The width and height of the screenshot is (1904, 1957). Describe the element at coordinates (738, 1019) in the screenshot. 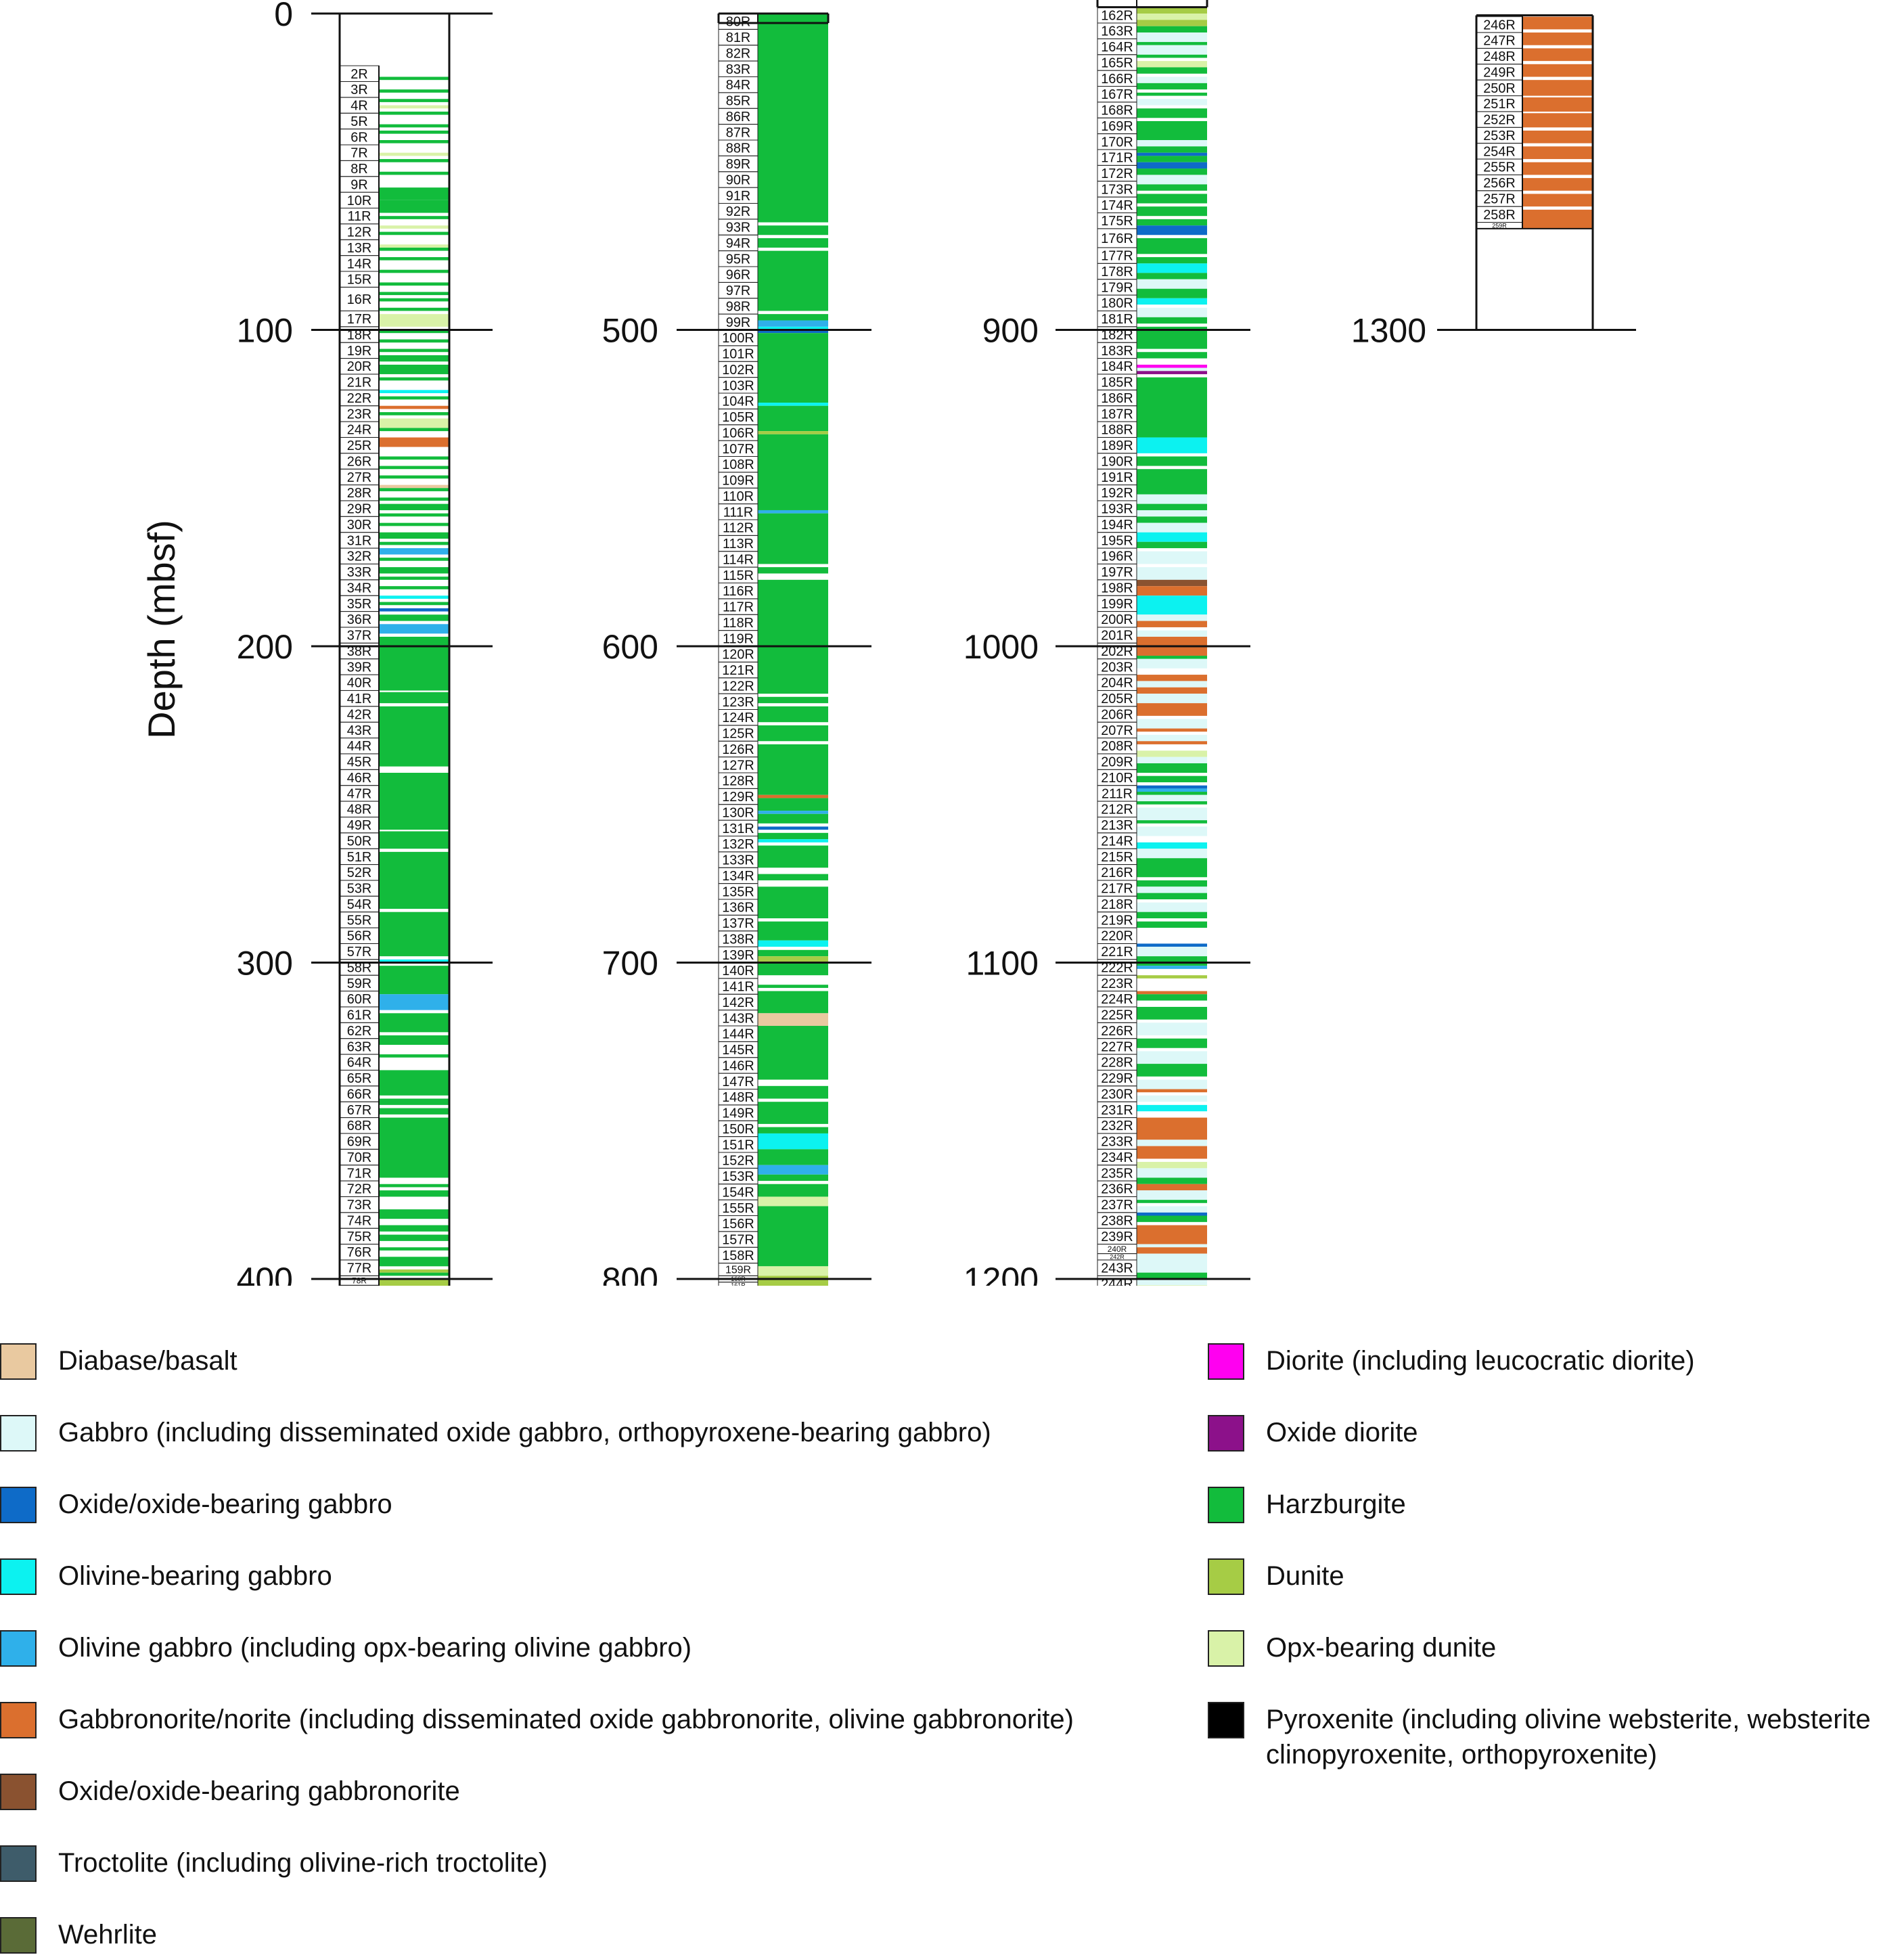

I see `core-label: 143R` at that location.